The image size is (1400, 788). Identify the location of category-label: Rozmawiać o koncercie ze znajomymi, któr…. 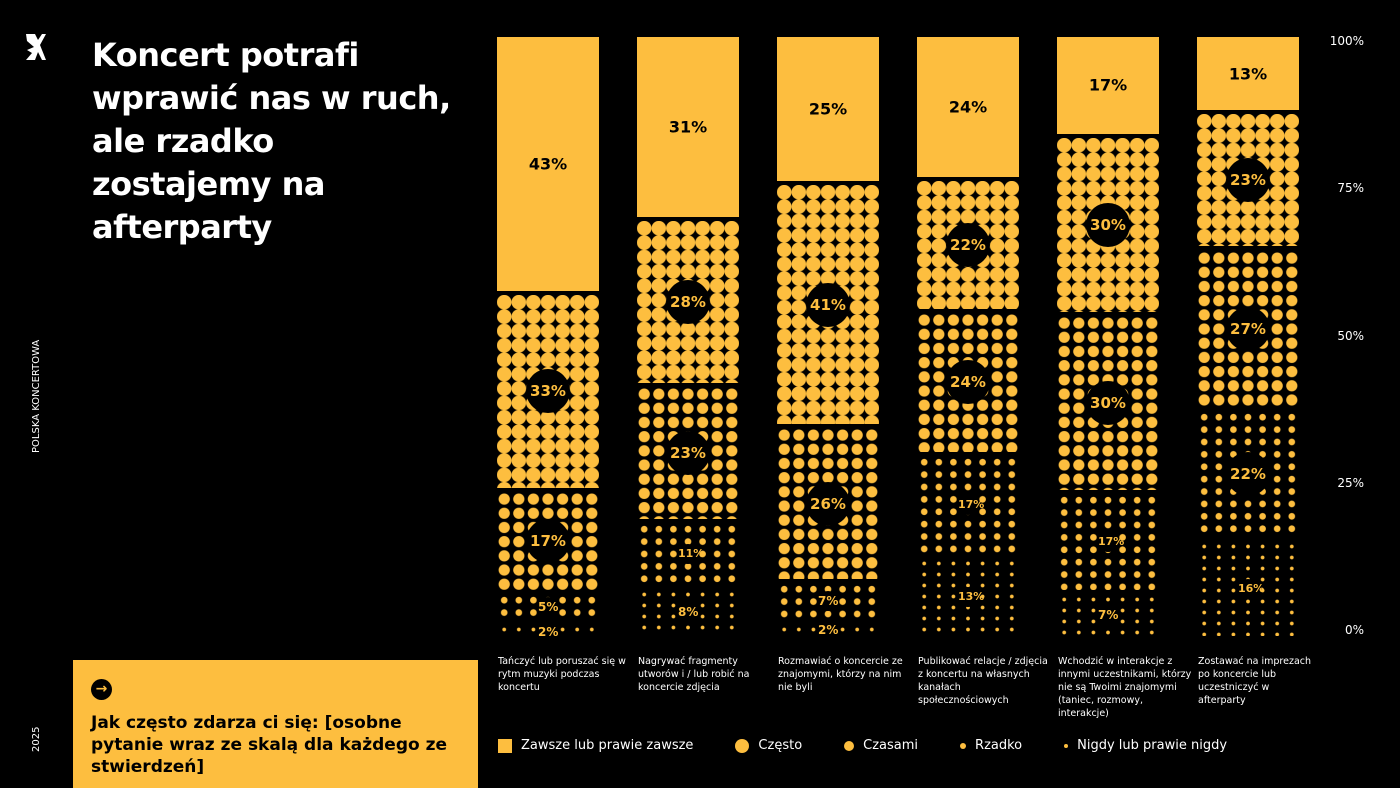
(840, 674).